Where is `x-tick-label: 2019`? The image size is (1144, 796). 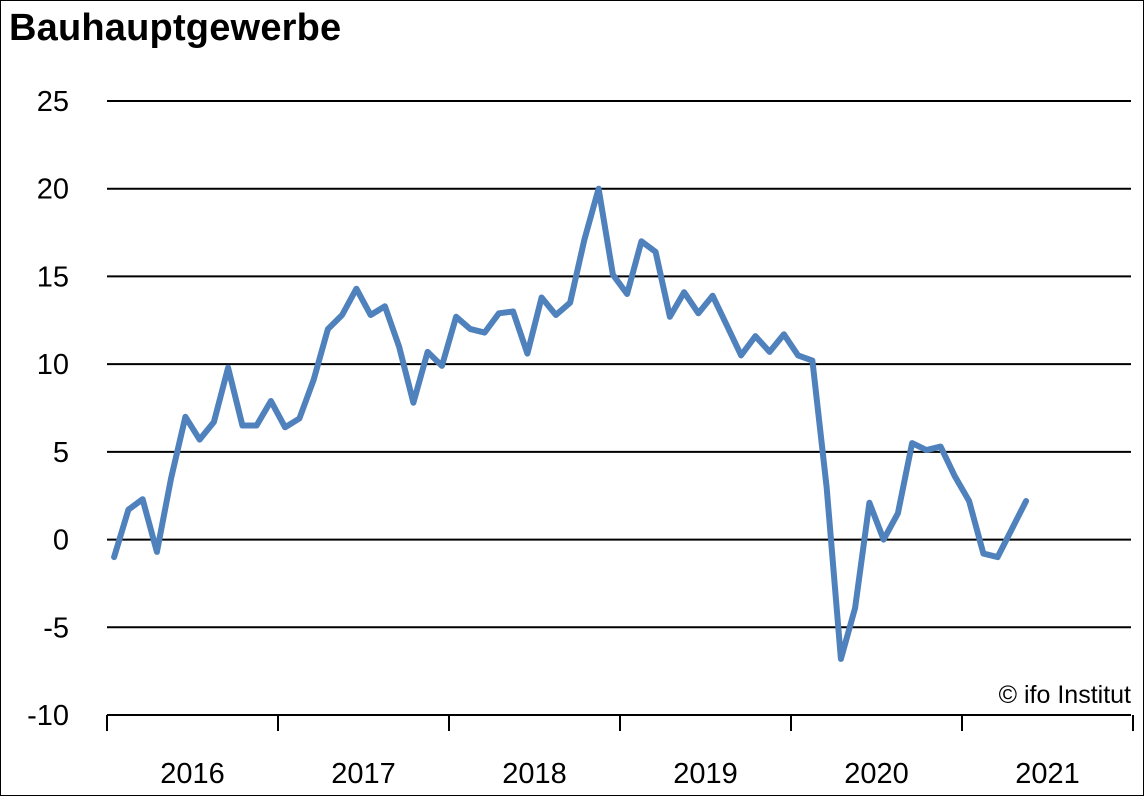 x-tick-label: 2019 is located at coordinates (705, 774).